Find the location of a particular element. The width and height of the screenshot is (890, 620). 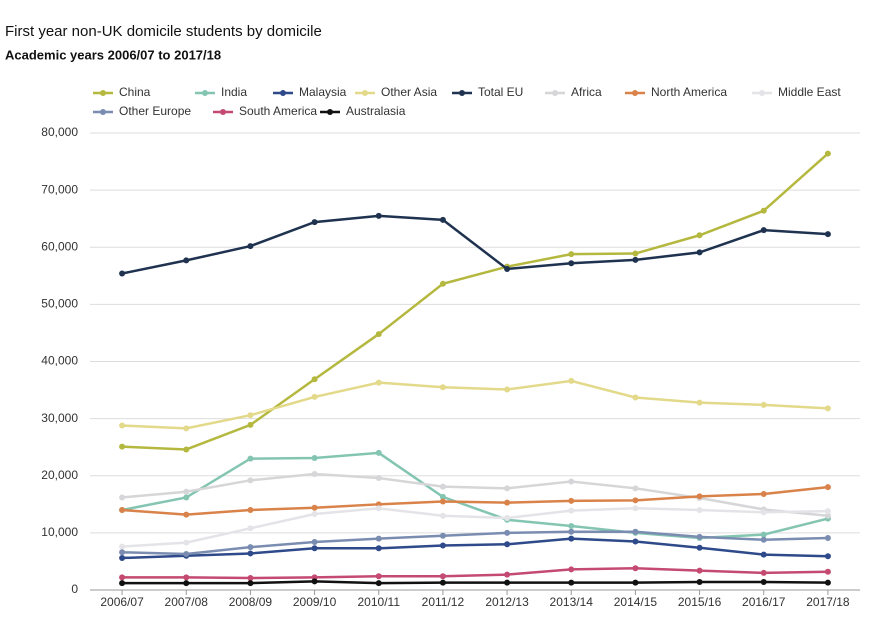

legend-label: China is located at coordinates (135, 92).